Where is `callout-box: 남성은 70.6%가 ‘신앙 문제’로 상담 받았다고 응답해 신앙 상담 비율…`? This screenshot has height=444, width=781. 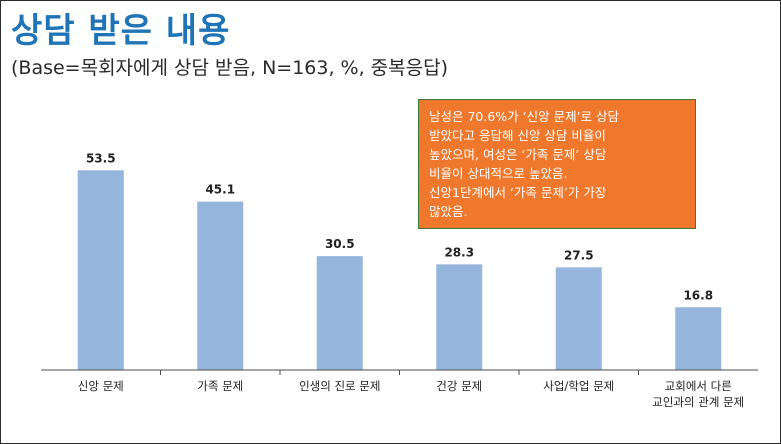 callout-box: 남성은 70.6%가 ‘신앙 문제’로 상담 받았다고 응답해 신앙 상담 비율… is located at coordinates (557, 164).